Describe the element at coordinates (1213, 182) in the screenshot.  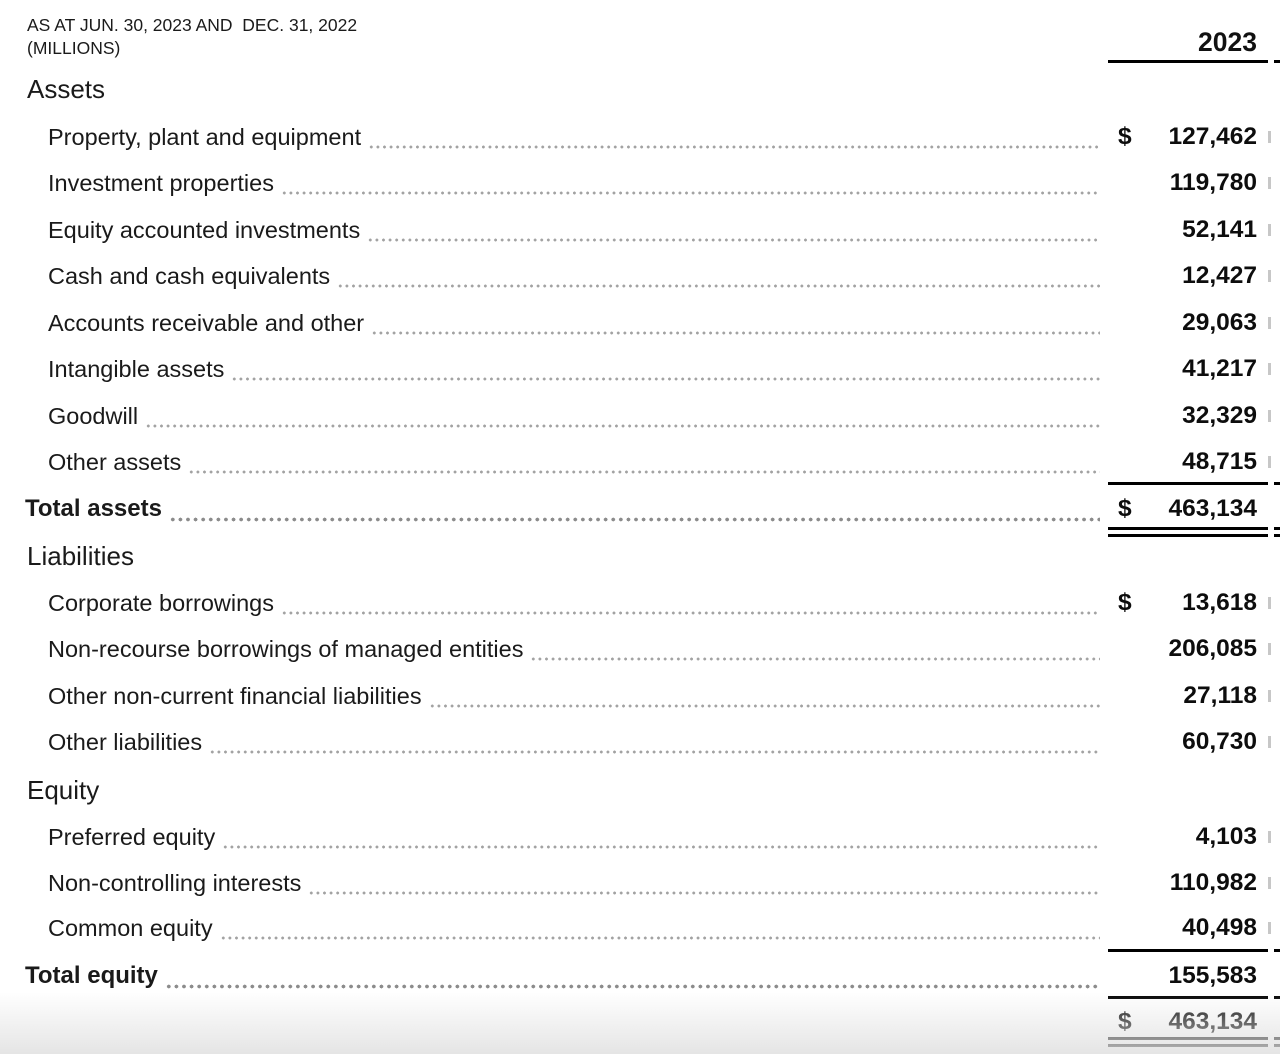
I see `row-value: 119,780` at that location.